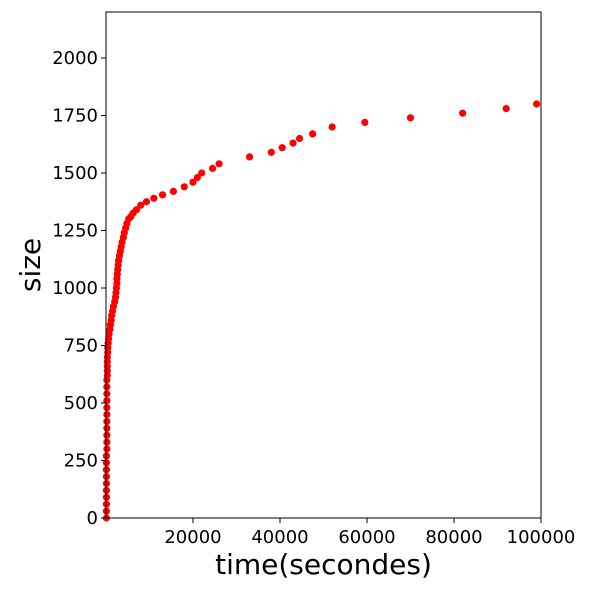 This screenshot has width=591, height=589. Describe the element at coordinates (75, 173) in the screenshot. I see `y-tick-label: 1500` at that location.